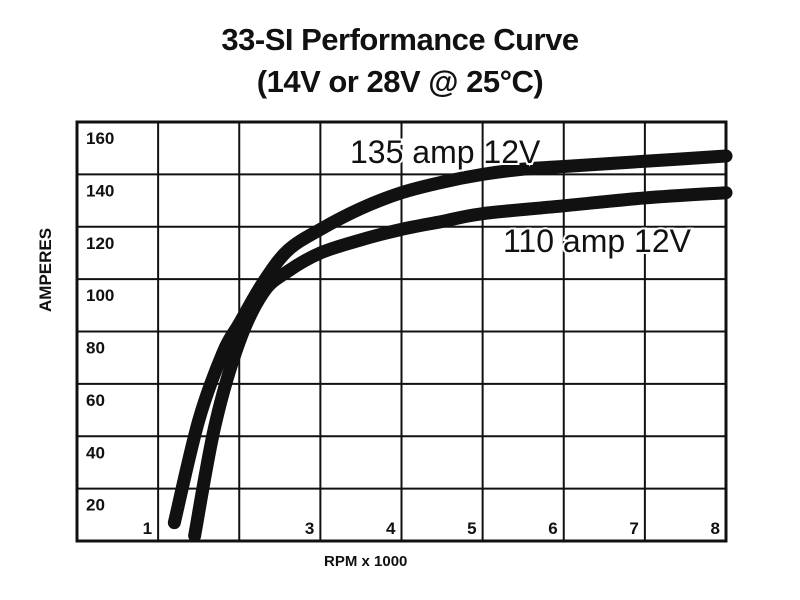 This screenshot has height=600, width=800. I want to click on y-axis-label: AMPERES, so click(45, 269).